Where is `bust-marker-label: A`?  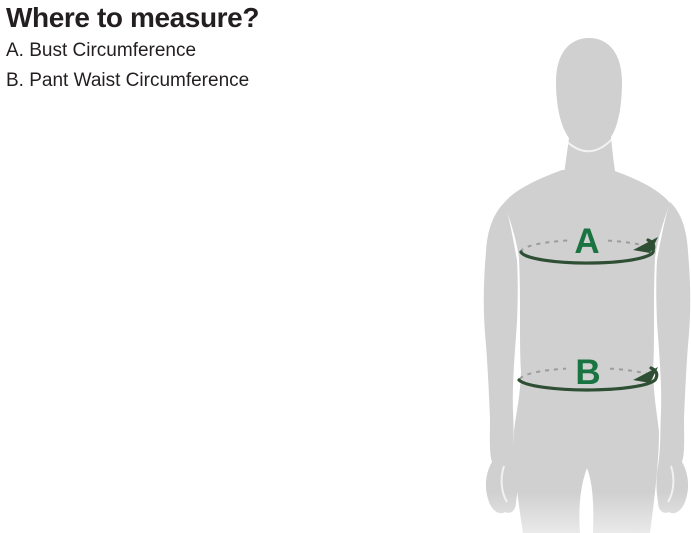
bust-marker-label: A is located at coordinates (586, 241).